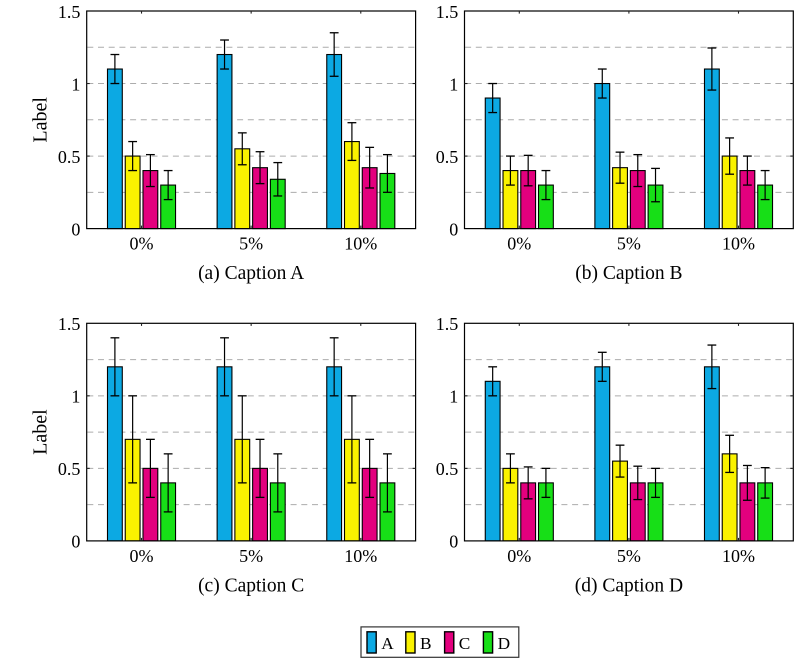  Describe the element at coordinates (465, 643) in the screenshot. I see `svg-text: C` at that location.